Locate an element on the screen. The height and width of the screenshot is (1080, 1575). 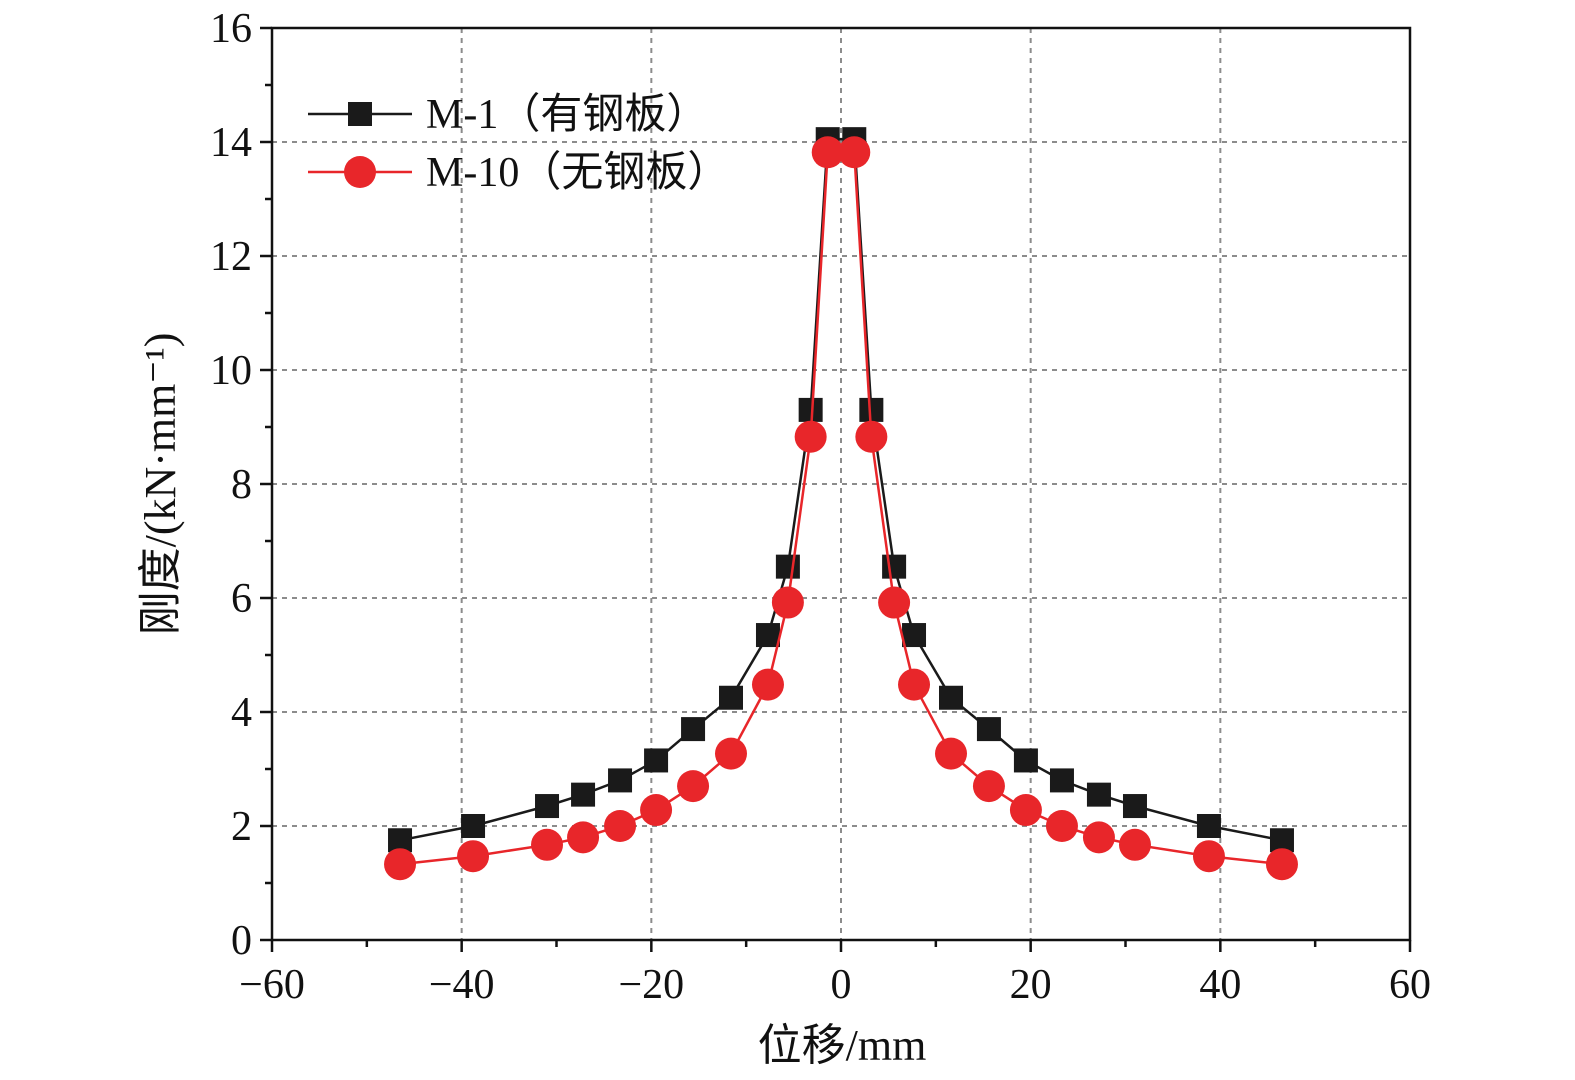
y-tick-label: 10 is located at coordinates (231, 371).